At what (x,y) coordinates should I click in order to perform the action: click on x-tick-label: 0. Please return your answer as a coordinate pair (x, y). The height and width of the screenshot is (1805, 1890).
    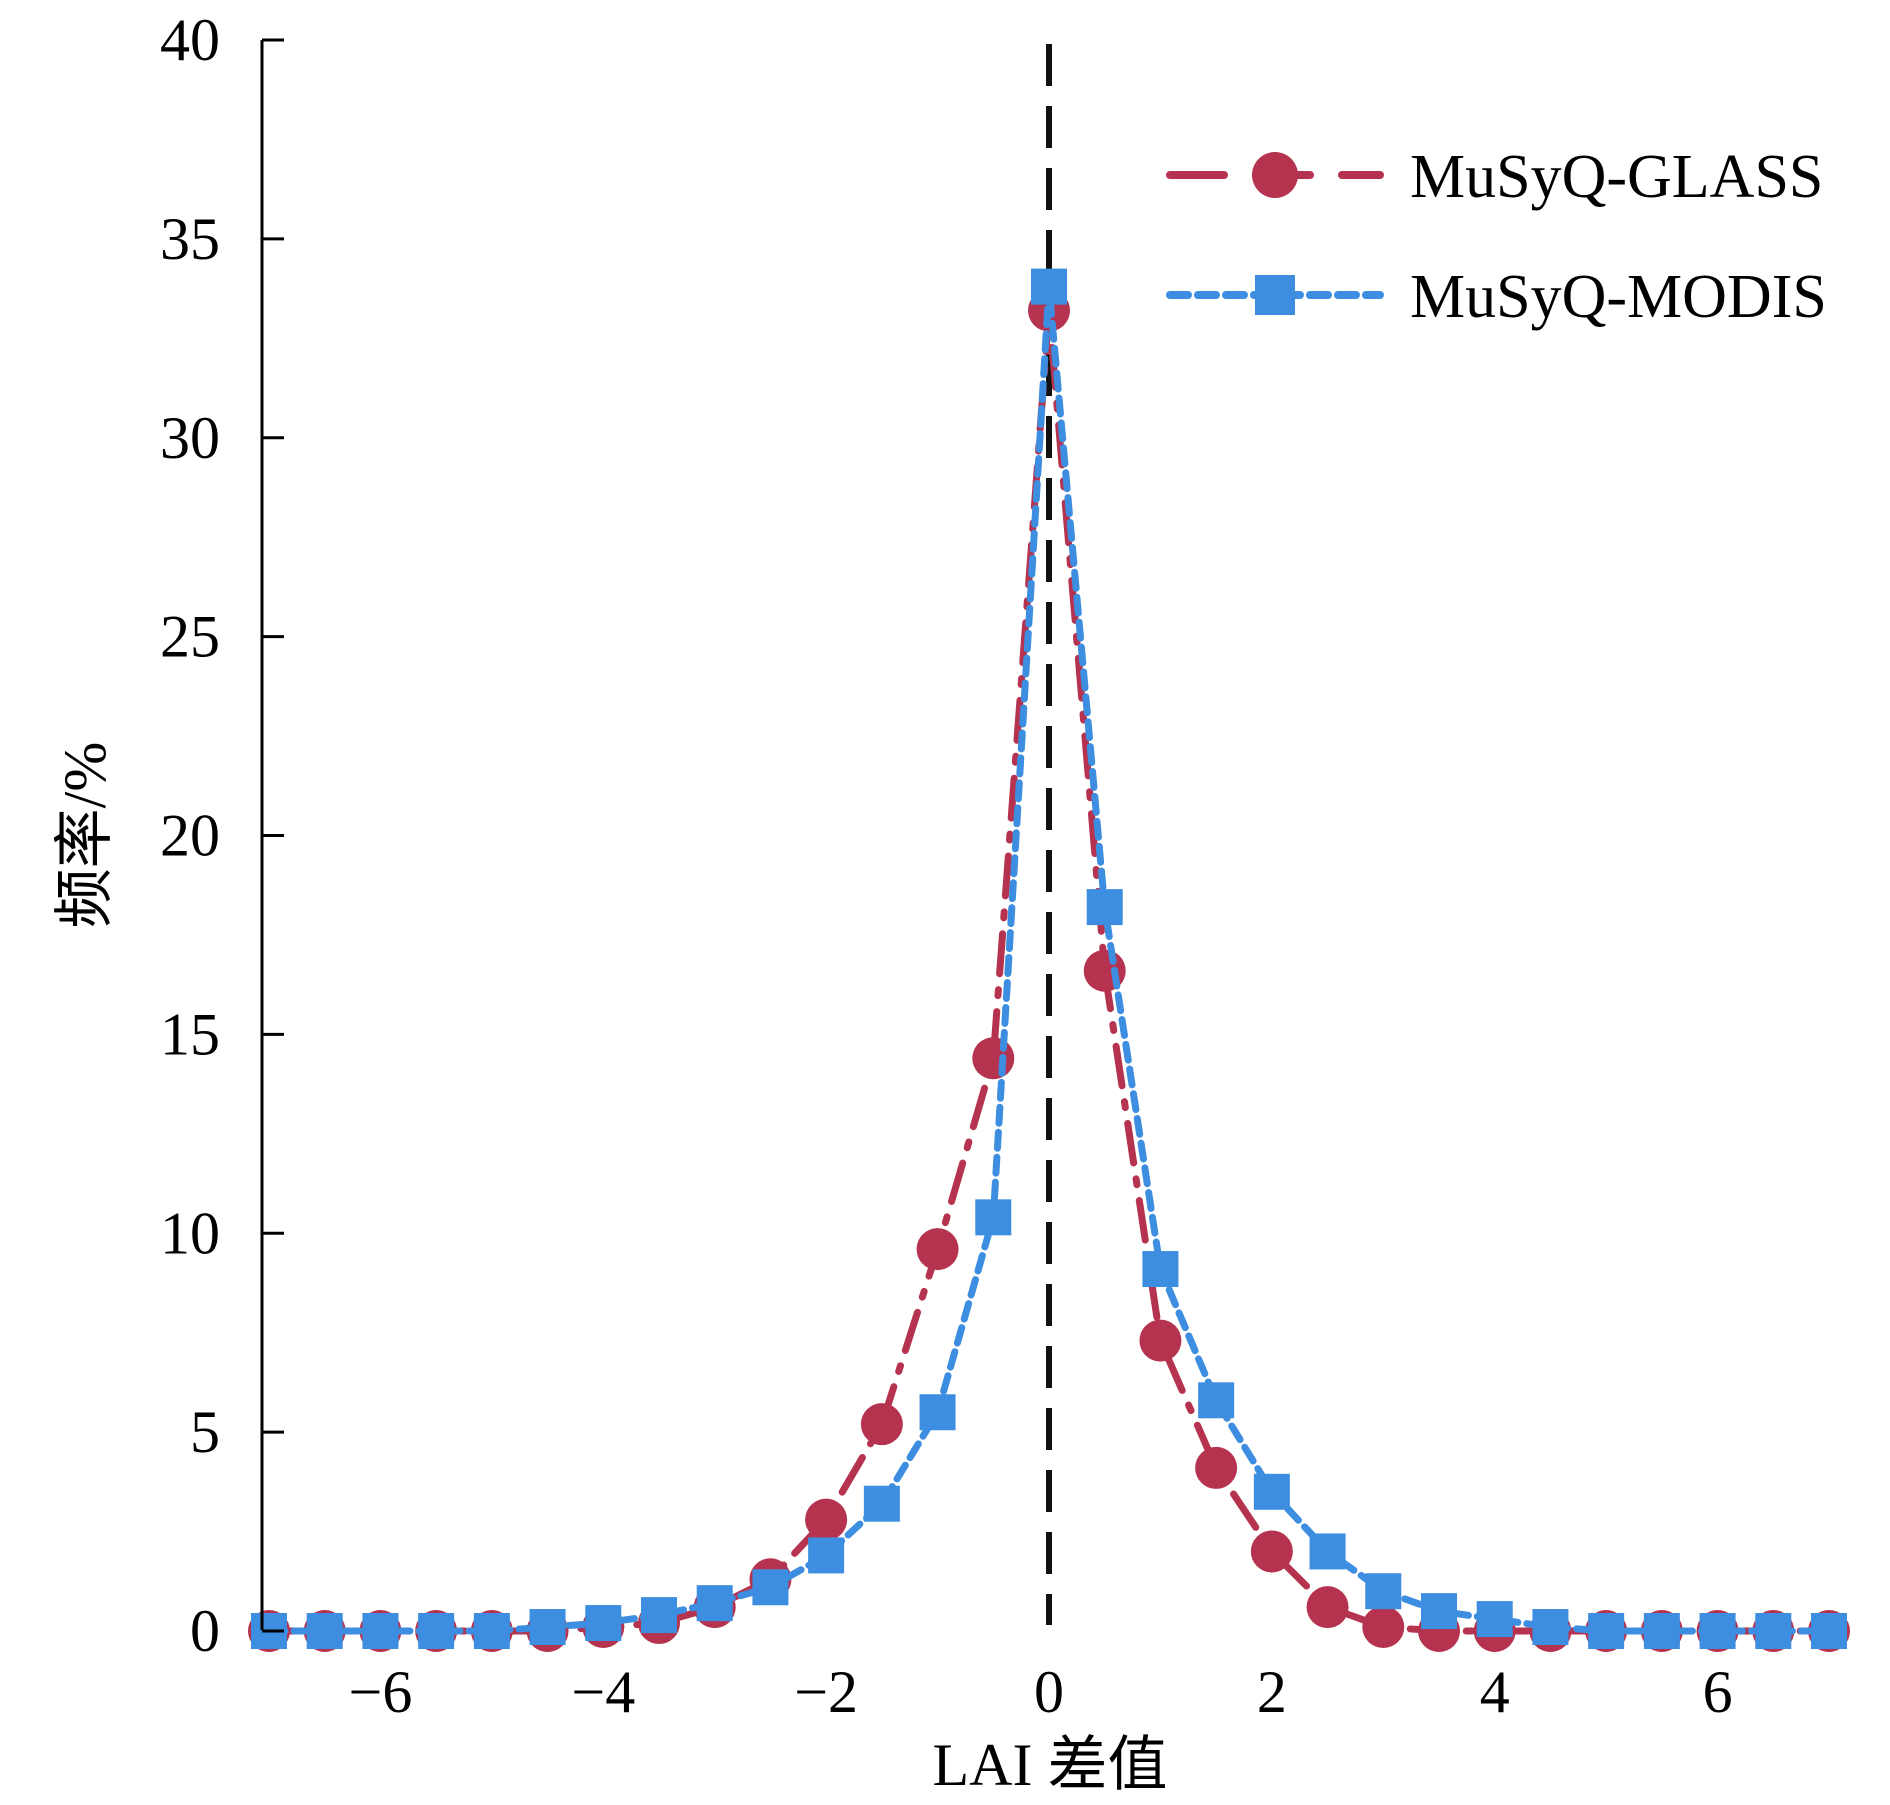
    Looking at the image, I should click on (1049, 1692).